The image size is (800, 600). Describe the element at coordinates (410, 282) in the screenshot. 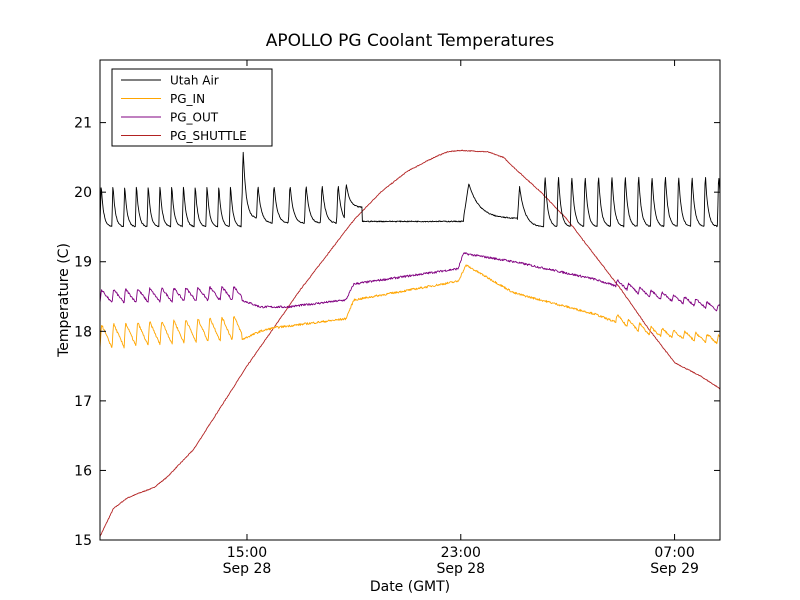

I see `series-line-pg-out` at that location.